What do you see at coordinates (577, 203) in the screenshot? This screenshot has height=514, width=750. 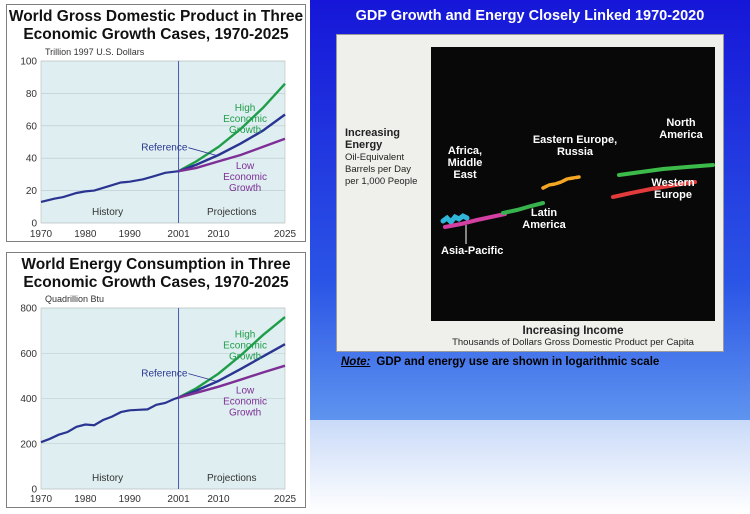 I see `region-trajectories` at bounding box center [577, 203].